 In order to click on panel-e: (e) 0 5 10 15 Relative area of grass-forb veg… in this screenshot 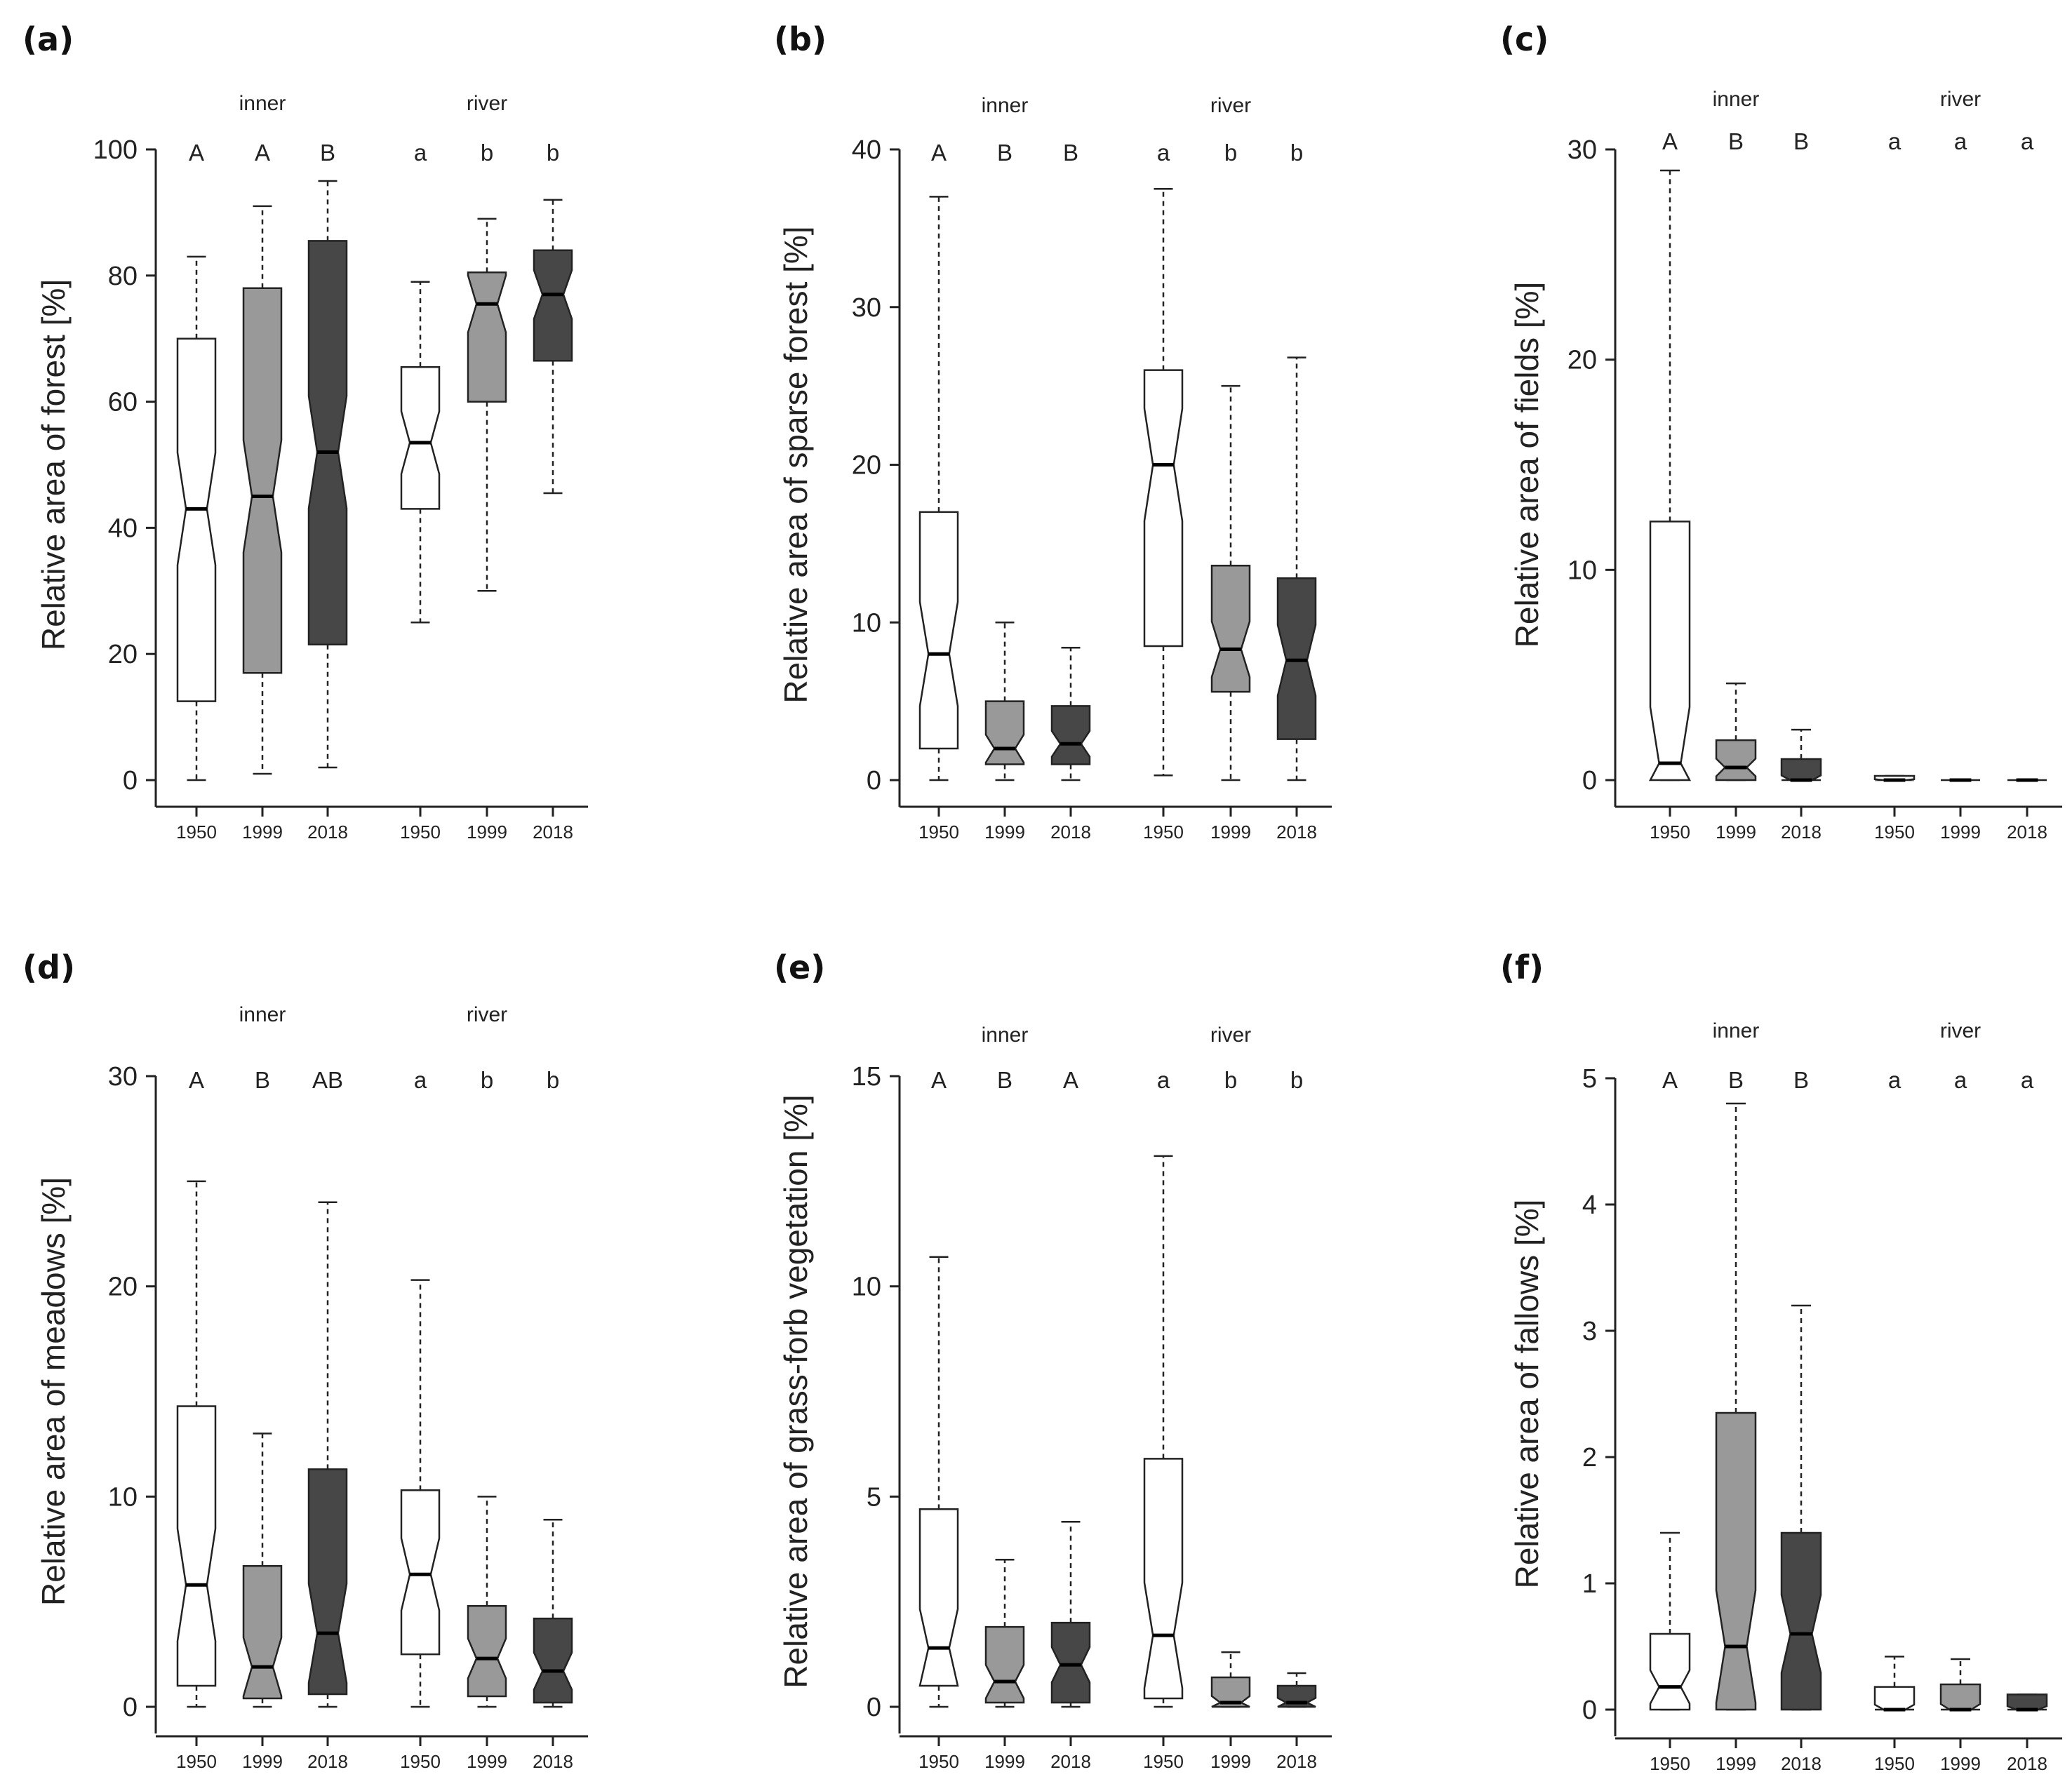, I will do `click(1053, 1360)`.